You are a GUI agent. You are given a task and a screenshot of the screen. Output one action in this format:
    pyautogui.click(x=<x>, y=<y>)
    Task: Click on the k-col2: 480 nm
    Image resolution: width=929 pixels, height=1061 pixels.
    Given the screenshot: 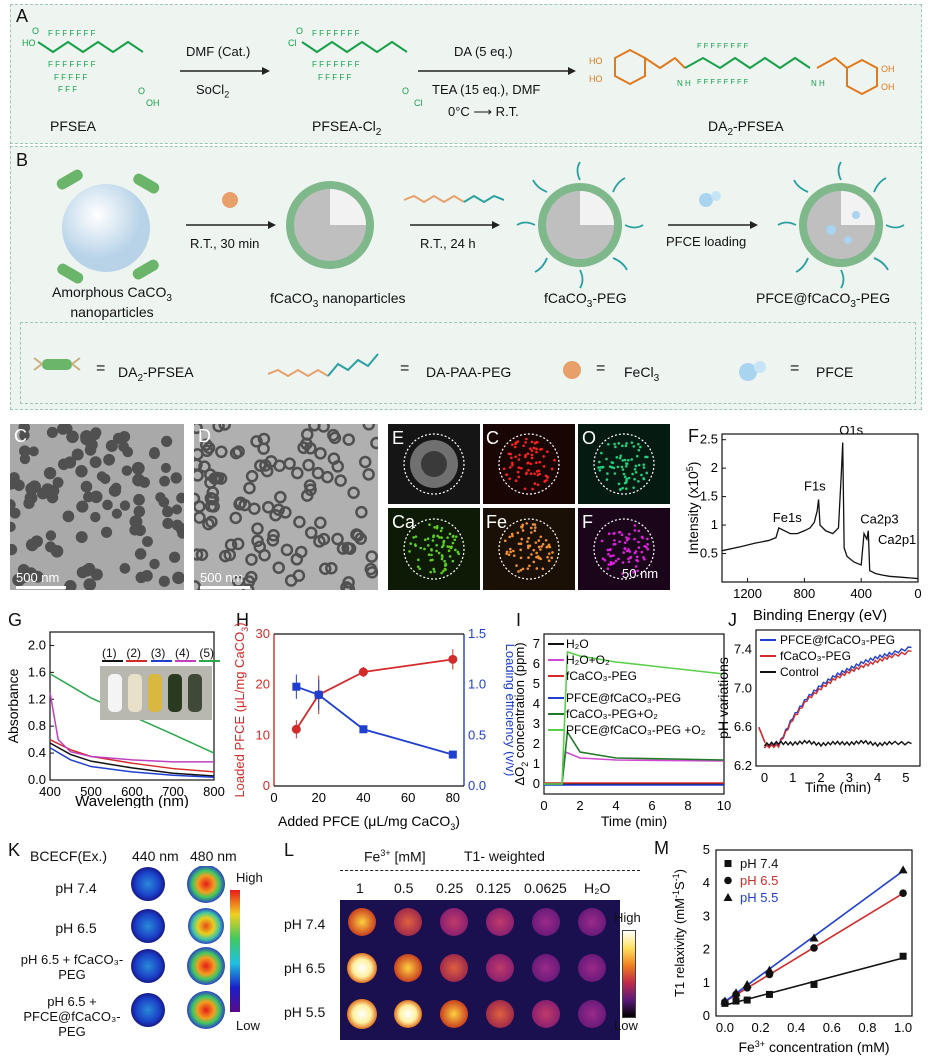 What is the action you would take?
    pyautogui.click(x=213, y=856)
    